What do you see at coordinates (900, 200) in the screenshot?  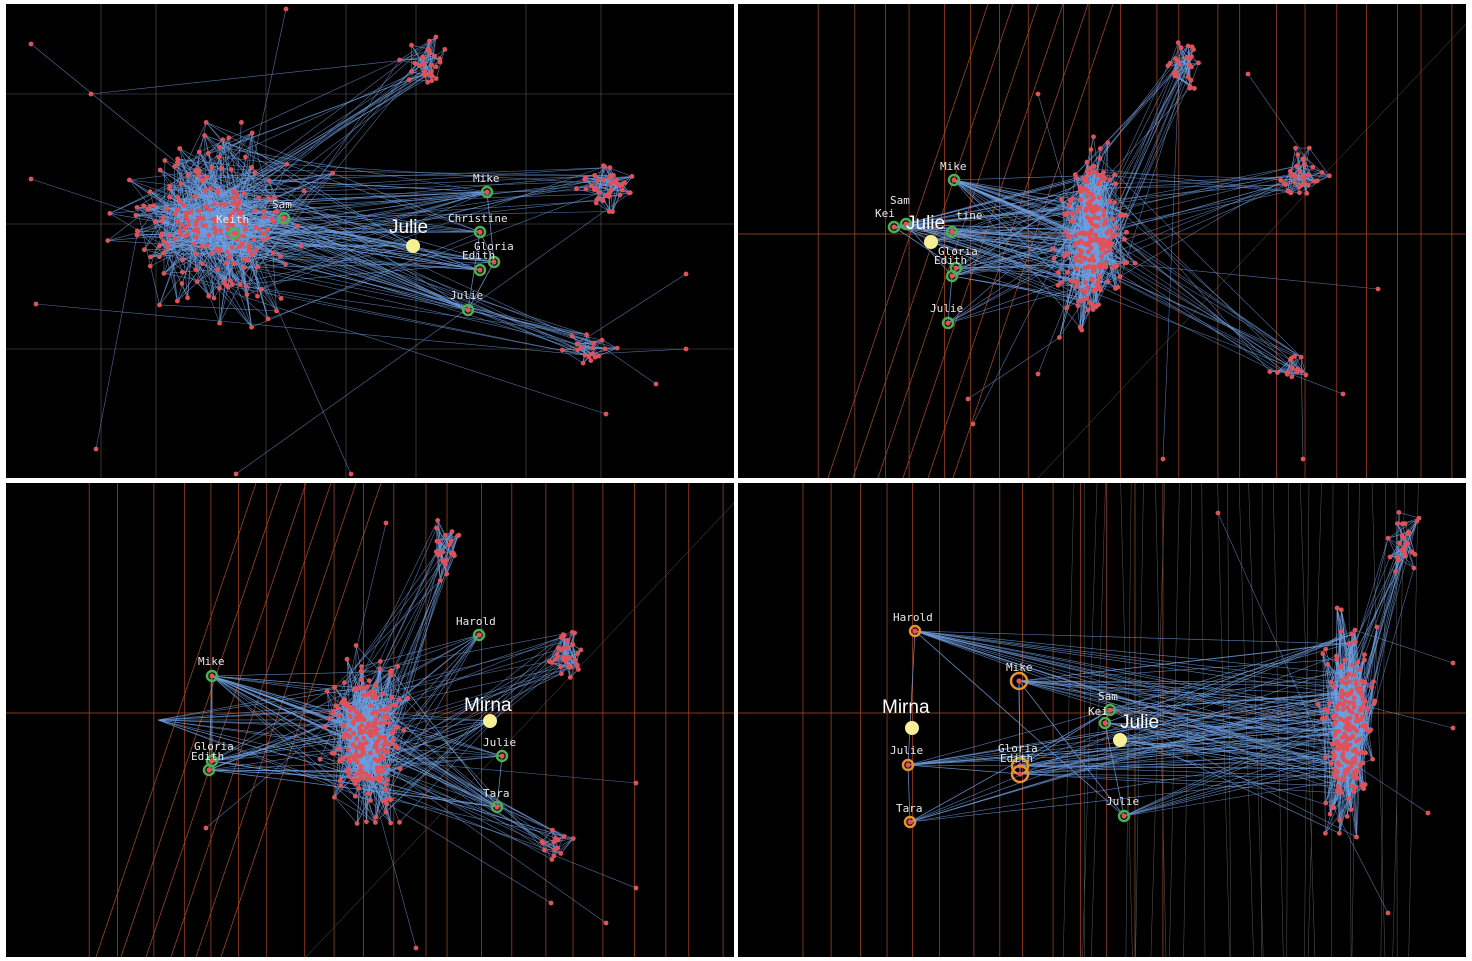 I see `node-label-sam: Sam` at bounding box center [900, 200].